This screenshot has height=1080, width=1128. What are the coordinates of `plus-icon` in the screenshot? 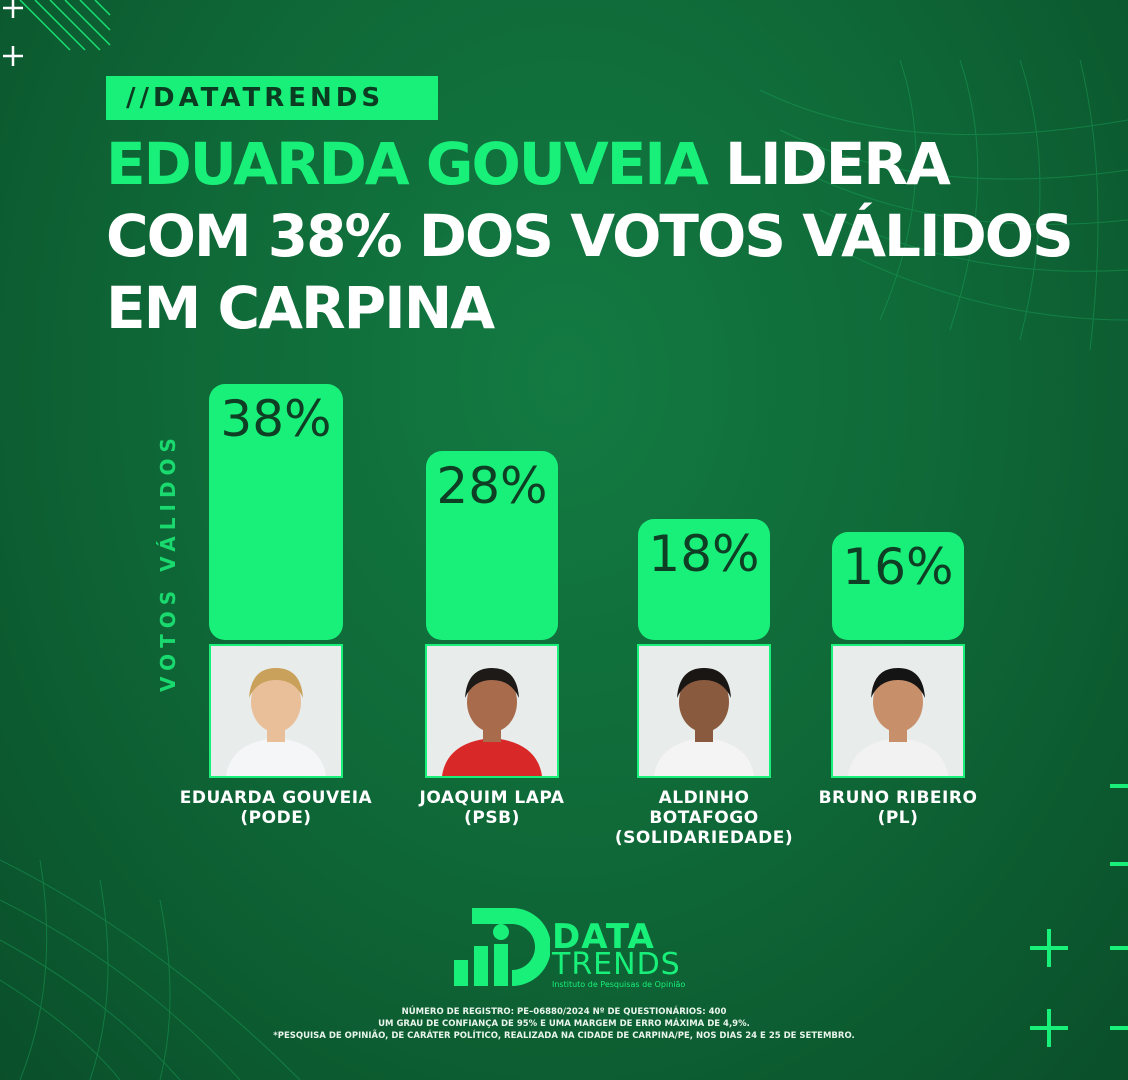 It's located at (13, 33).